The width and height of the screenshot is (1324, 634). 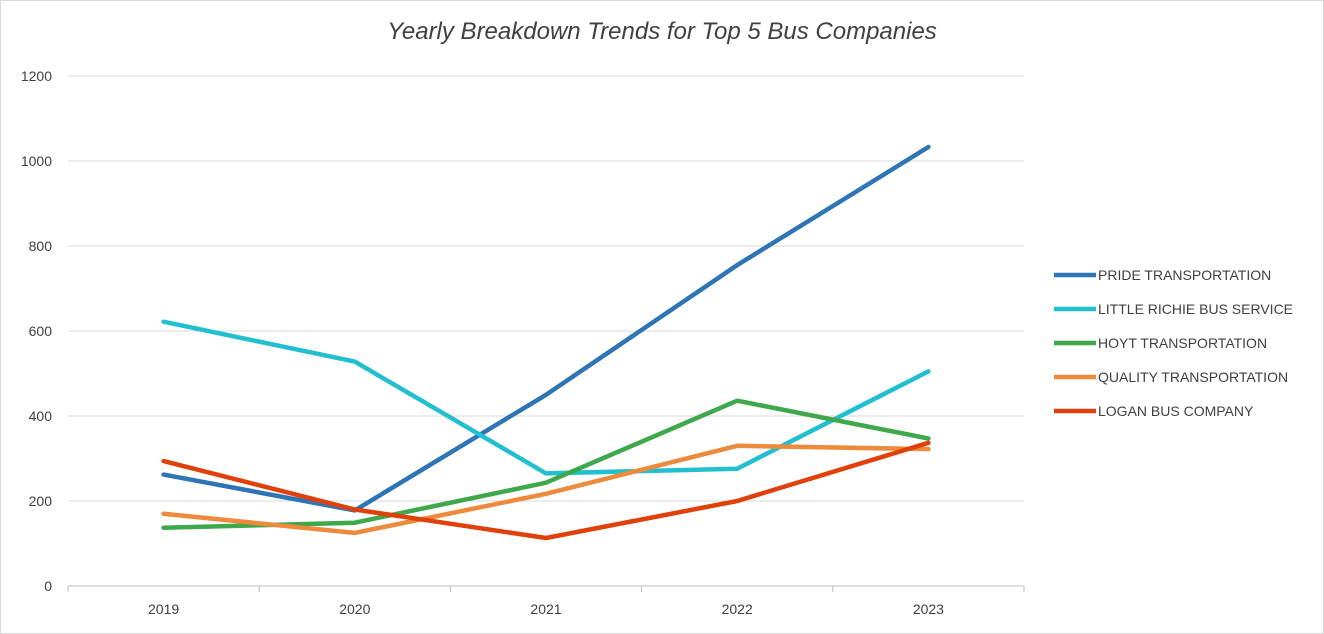 What do you see at coordinates (1182, 343) in the screenshot?
I see `legend-label: HOYT TRANSPORTATION` at bounding box center [1182, 343].